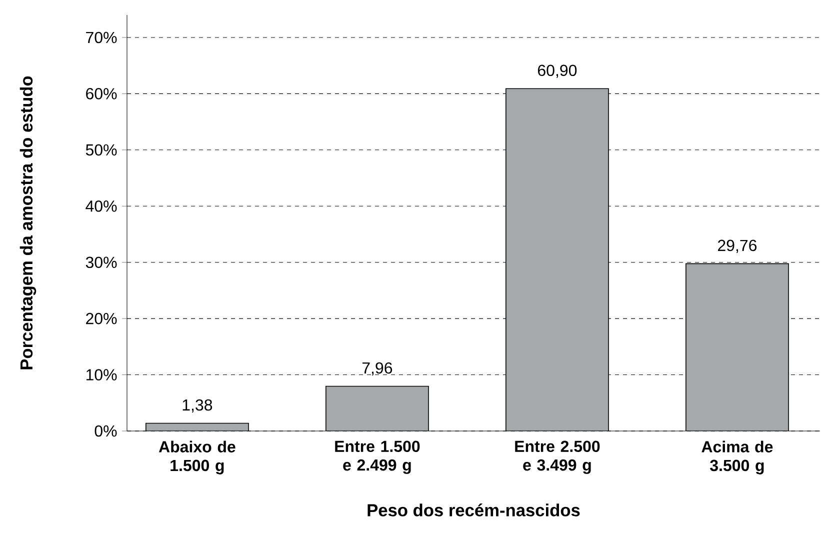 This screenshot has height=535, width=831. Describe the element at coordinates (101, 38) in the screenshot. I see `y-tick-label: 70%` at that location.